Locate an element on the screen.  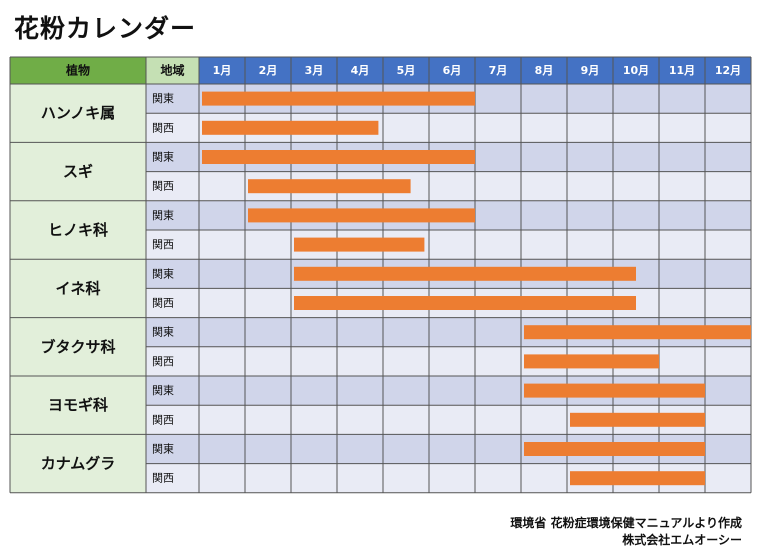
plant-label: カナムグラ is located at coordinates (78, 464).